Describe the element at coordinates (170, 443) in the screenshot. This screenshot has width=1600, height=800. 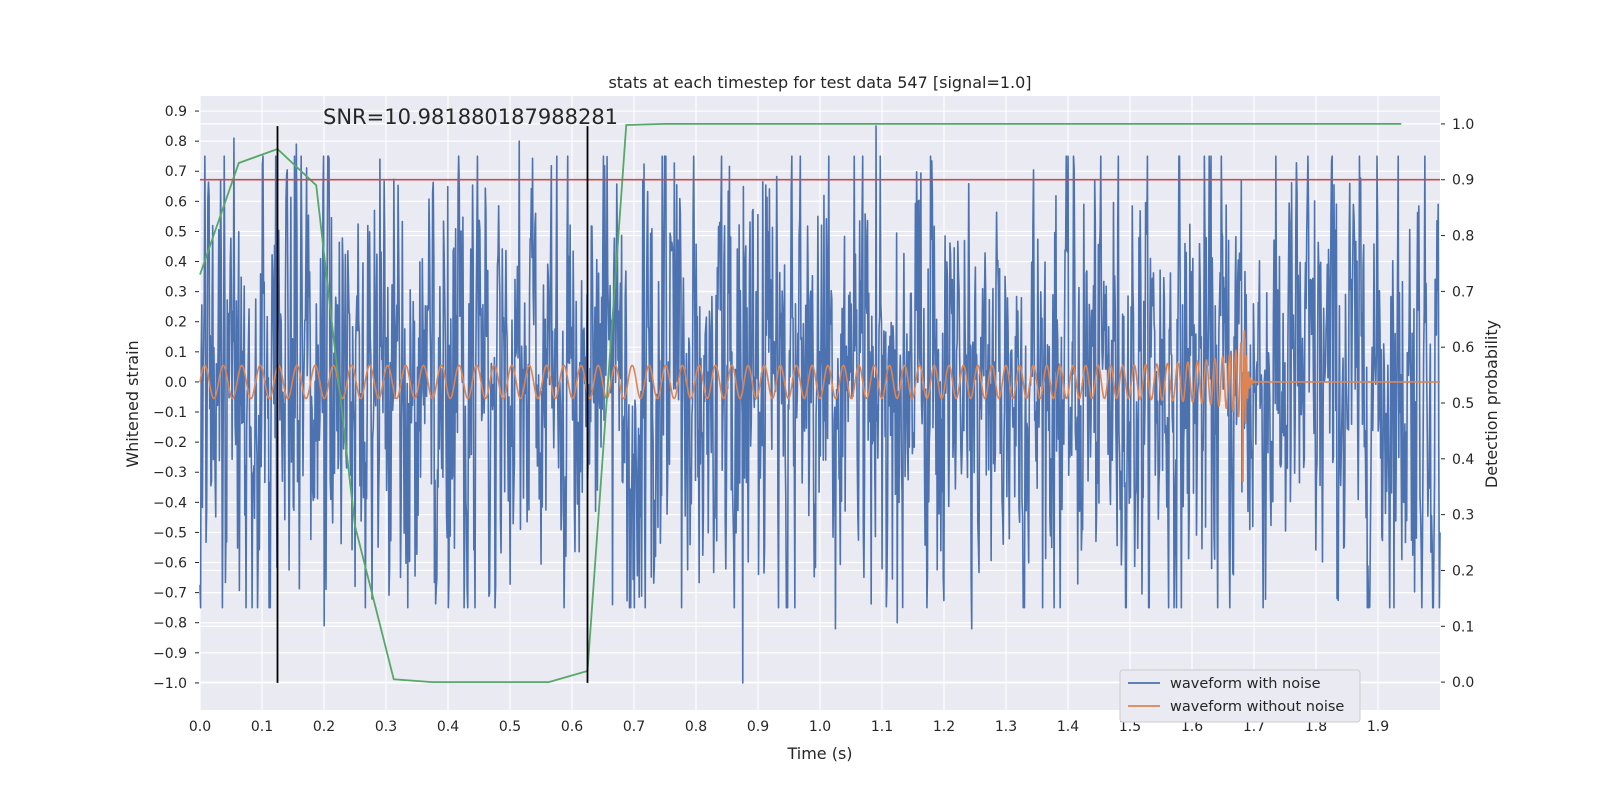
I see `y-tick-label-left: −0.2` at that location.